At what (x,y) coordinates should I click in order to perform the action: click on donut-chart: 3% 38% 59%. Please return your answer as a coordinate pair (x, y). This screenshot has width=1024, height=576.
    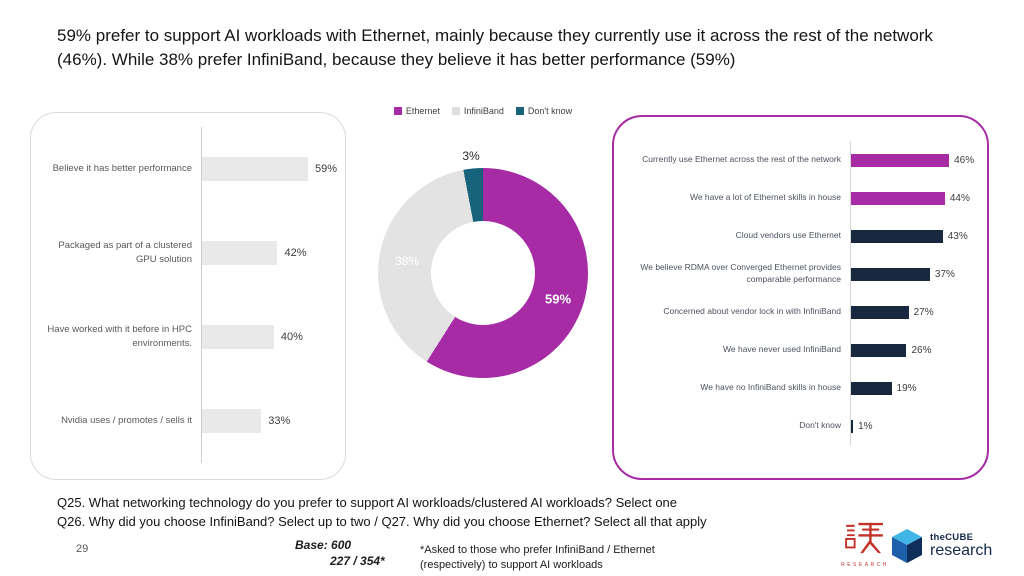
    Looking at the image, I should click on (483, 263).